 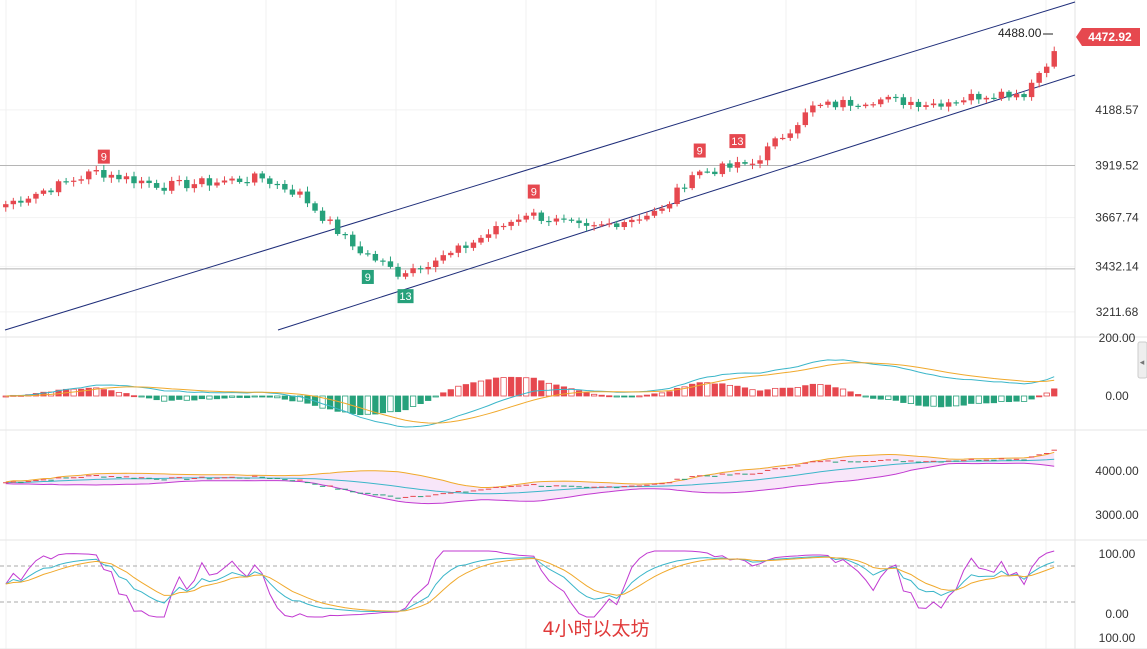 I want to click on sequence-label-box, so click(x=737, y=141).